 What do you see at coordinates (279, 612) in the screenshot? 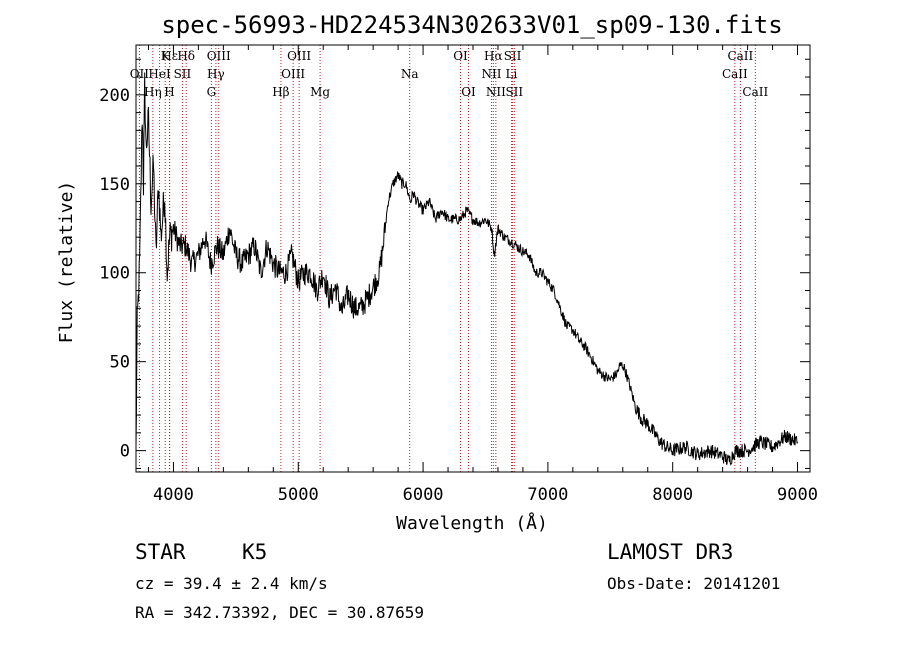
I see `coordinates: RA = 342.73392, DEC = 30.87659` at bounding box center [279, 612].